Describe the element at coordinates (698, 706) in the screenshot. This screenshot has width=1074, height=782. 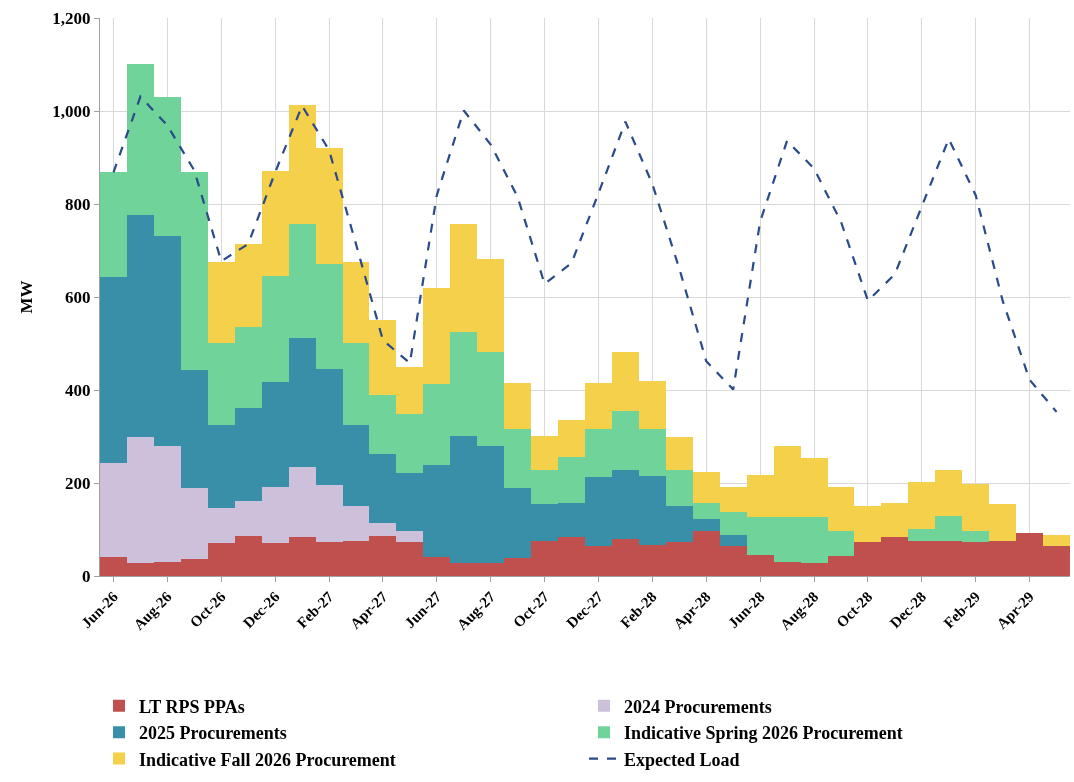
I see `legend-label: 2024 Procurements` at that location.